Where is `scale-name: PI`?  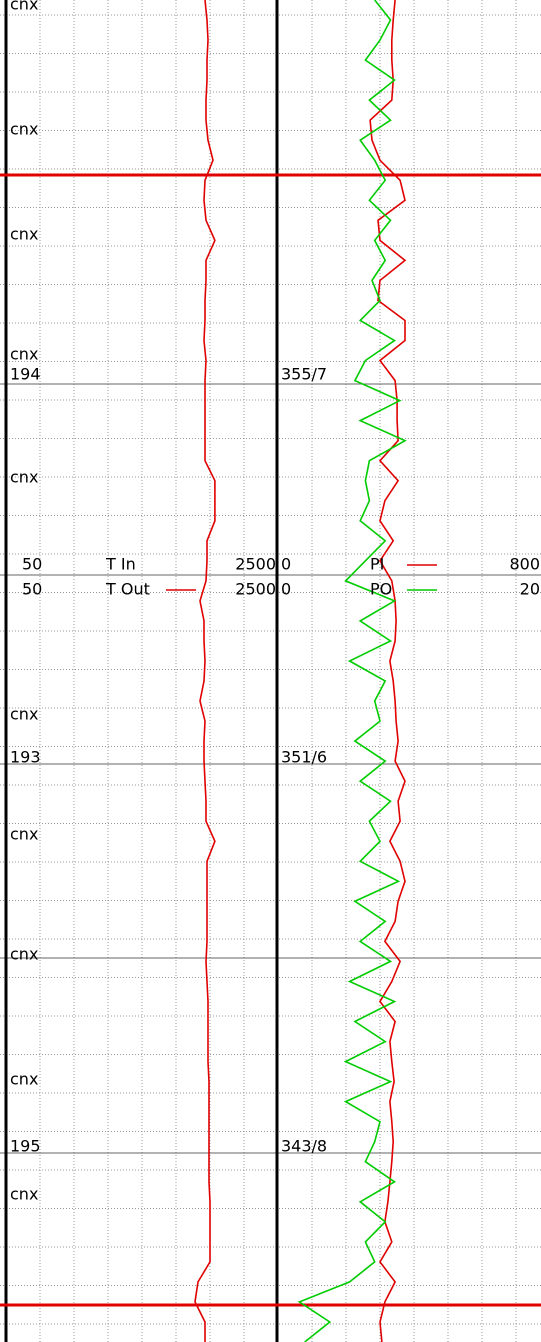
scale-name: PI is located at coordinates (377, 564).